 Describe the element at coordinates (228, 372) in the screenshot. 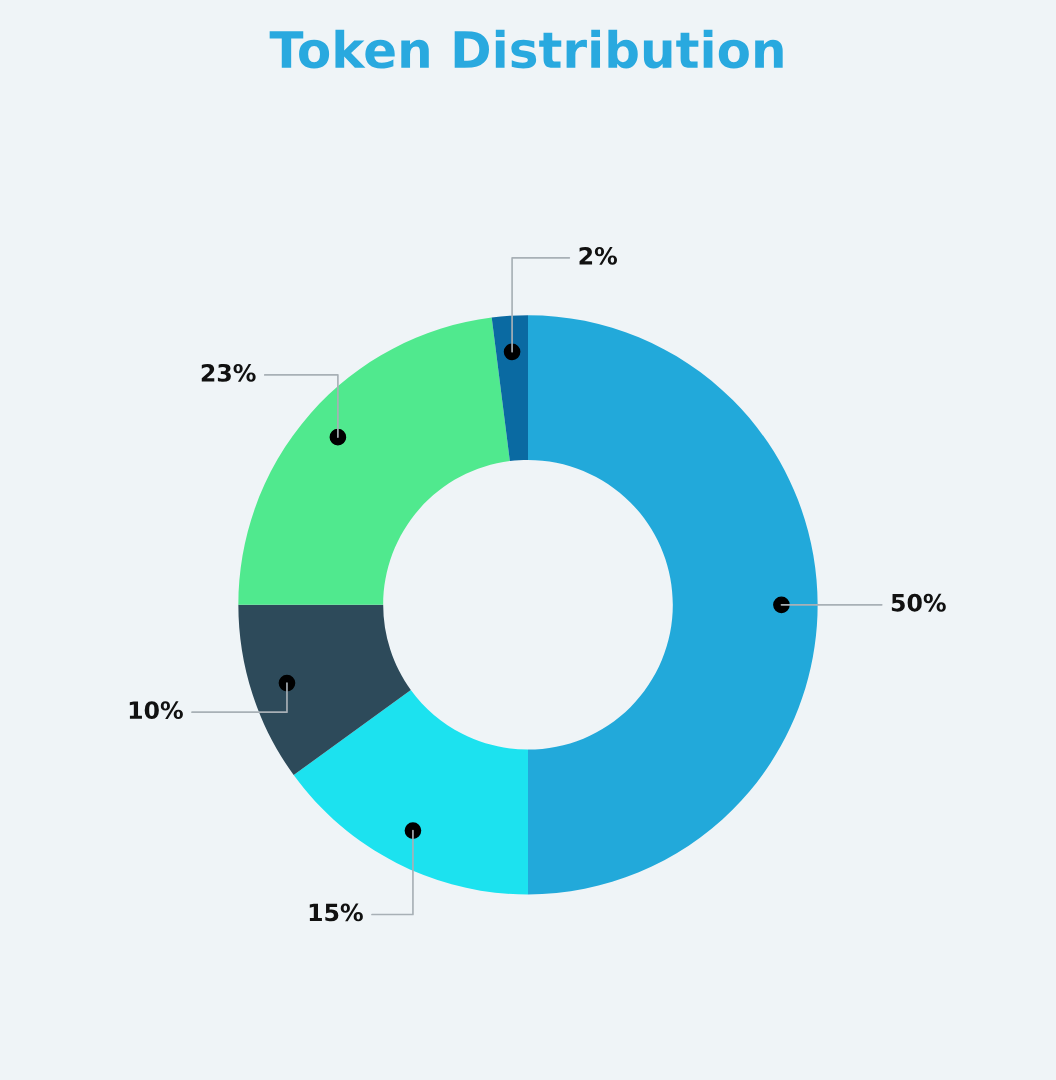

I see `data-label: 23%` at that location.